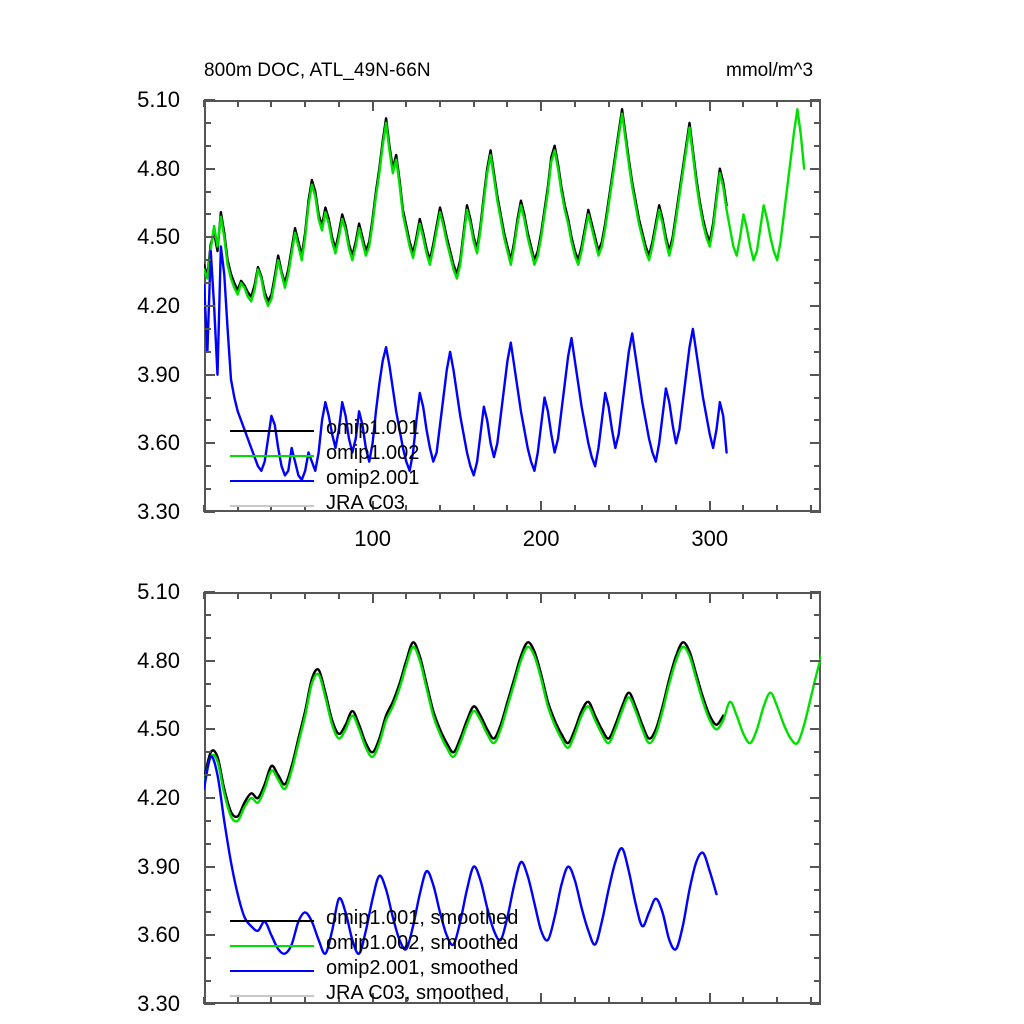 The width and height of the screenshot is (1024, 1024). What do you see at coordinates (372, 538) in the screenshot?
I see `x-axis-tick-label: 100` at bounding box center [372, 538].